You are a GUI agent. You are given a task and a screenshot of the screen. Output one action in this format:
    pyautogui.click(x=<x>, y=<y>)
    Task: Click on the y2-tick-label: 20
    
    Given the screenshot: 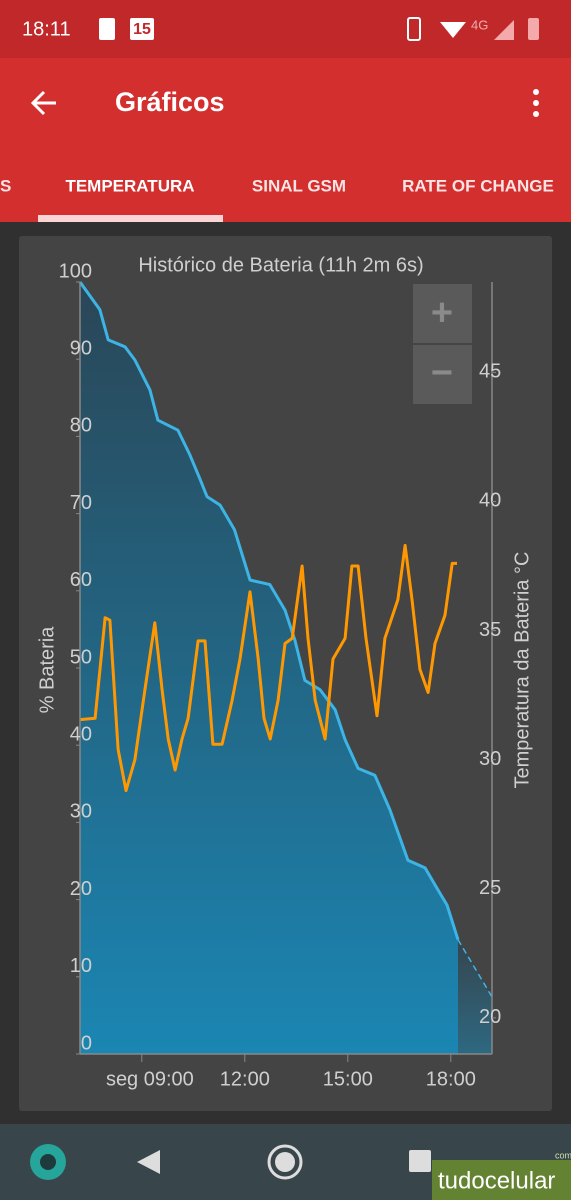 What is the action you would take?
    pyautogui.click(x=490, y=1017)
    